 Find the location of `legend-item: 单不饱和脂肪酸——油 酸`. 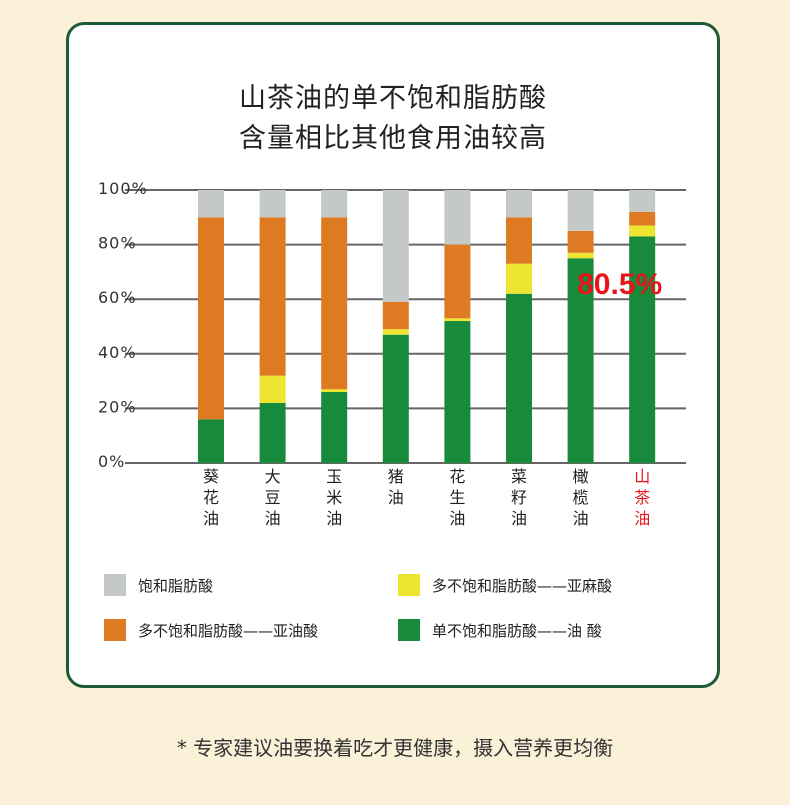

legend-item: 单不饱和脂肪酸——油 酸 is located at coordinates (500, 630).